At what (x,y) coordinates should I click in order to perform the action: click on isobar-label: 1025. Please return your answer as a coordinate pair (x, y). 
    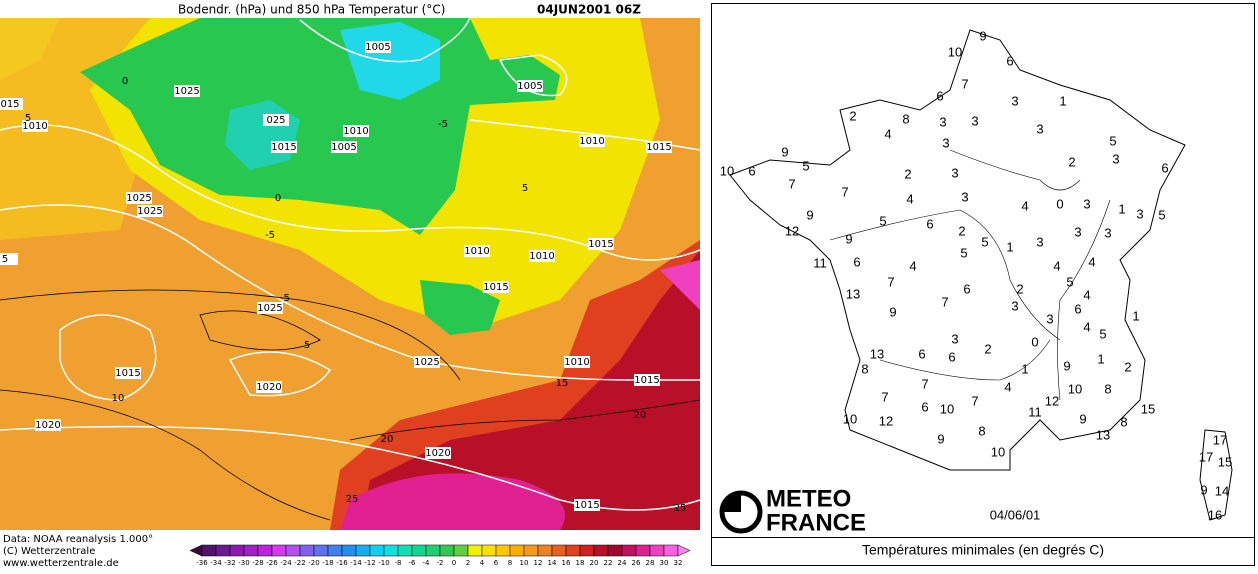
    Looking at the image, I should click on (149, 211).